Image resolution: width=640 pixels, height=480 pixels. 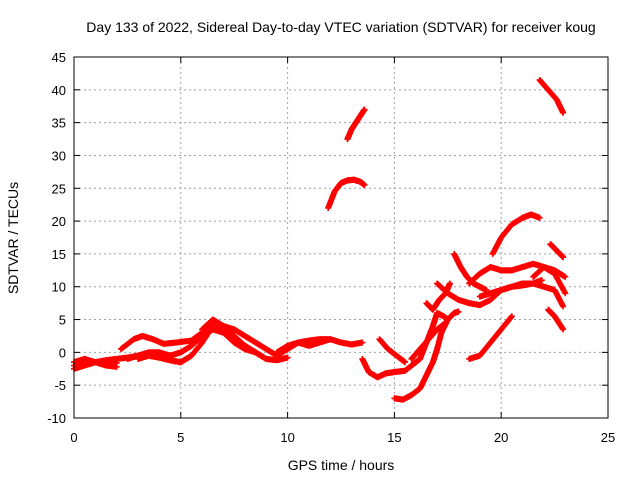 I want to click on y-tick-label: -10, so click(x=56, y=418).